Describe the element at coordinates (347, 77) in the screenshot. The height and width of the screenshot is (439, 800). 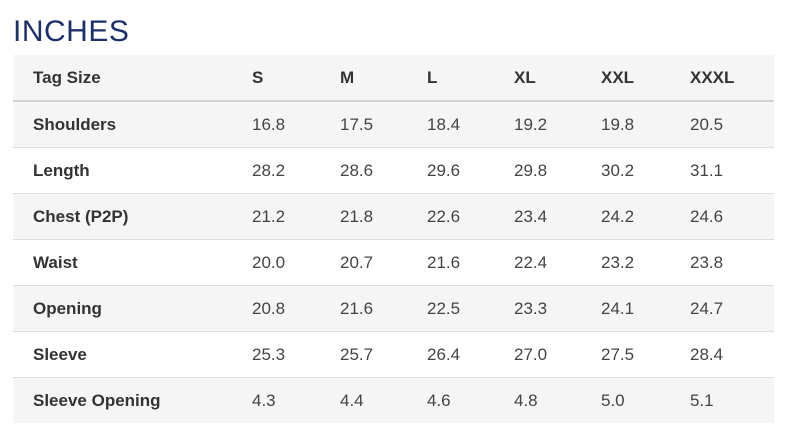
I see `header-size-m: M` at that location.